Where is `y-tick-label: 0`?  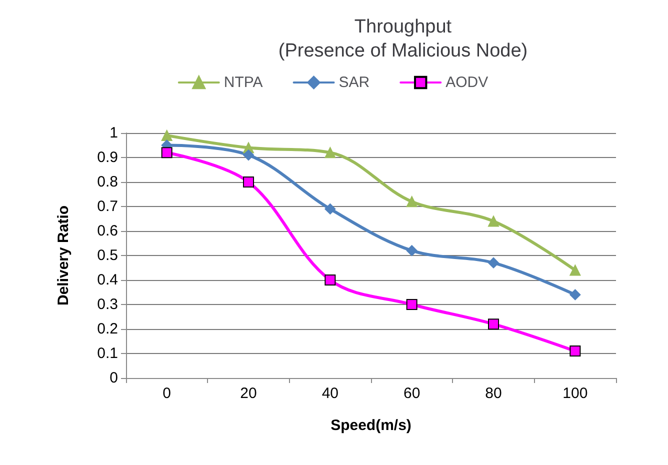
y-tick-label: 0 is located at coordinates (114, 378).